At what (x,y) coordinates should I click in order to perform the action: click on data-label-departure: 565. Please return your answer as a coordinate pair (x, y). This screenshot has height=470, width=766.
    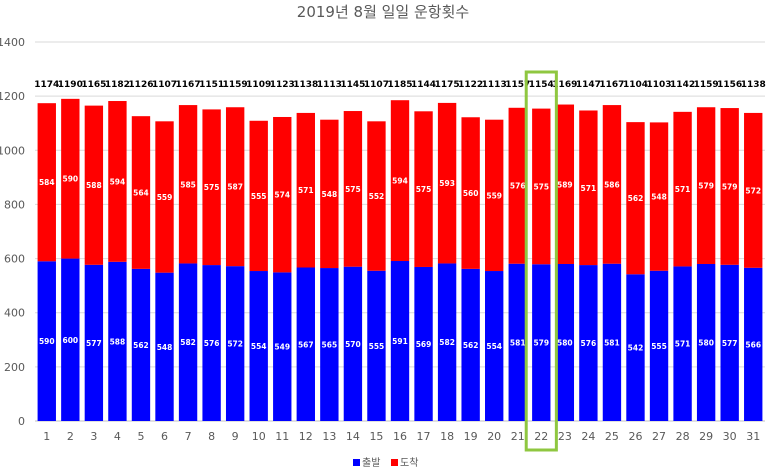
    Looking at the image, I should click on (330, 345).